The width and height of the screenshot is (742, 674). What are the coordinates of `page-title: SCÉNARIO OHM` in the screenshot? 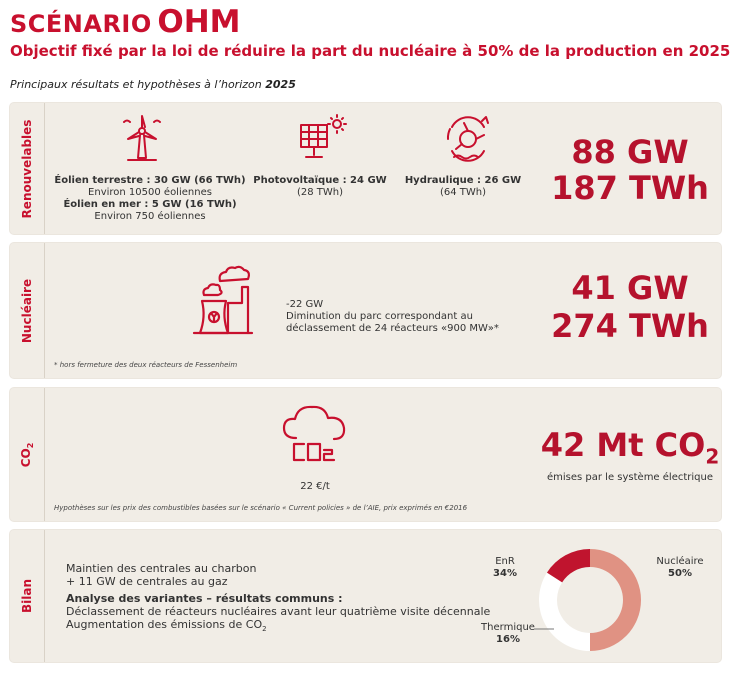 It's located at (125, 22).